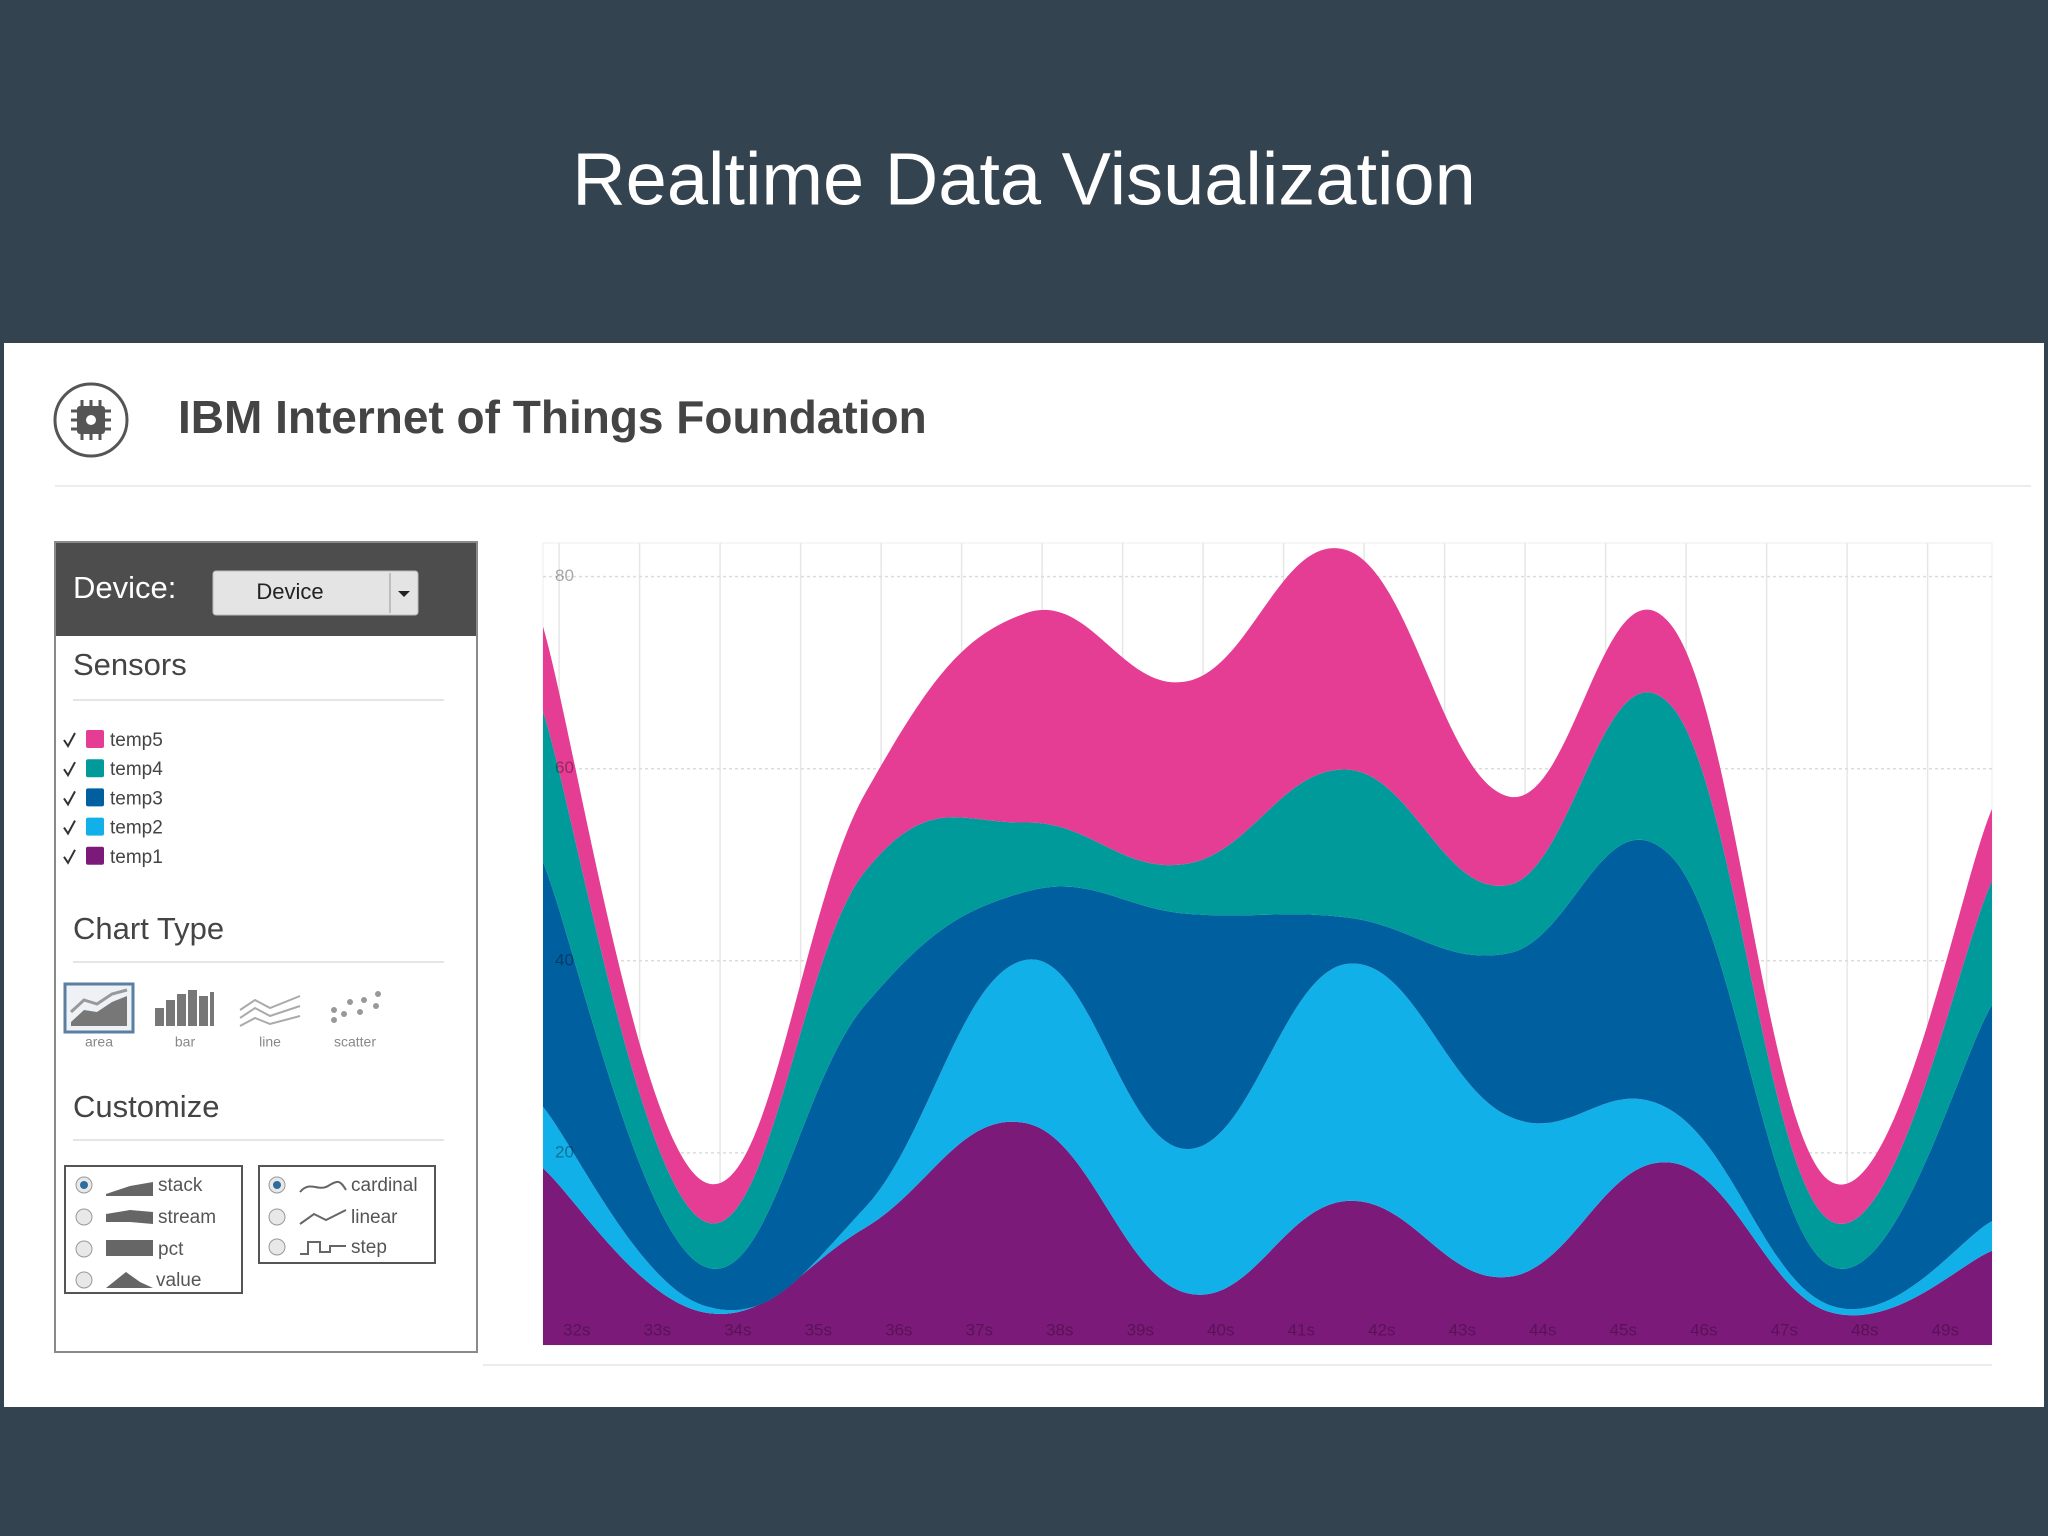 The width and height of the screenshot is (2048, 1536). I want to click on device-label: Device:, so click(124, 587).